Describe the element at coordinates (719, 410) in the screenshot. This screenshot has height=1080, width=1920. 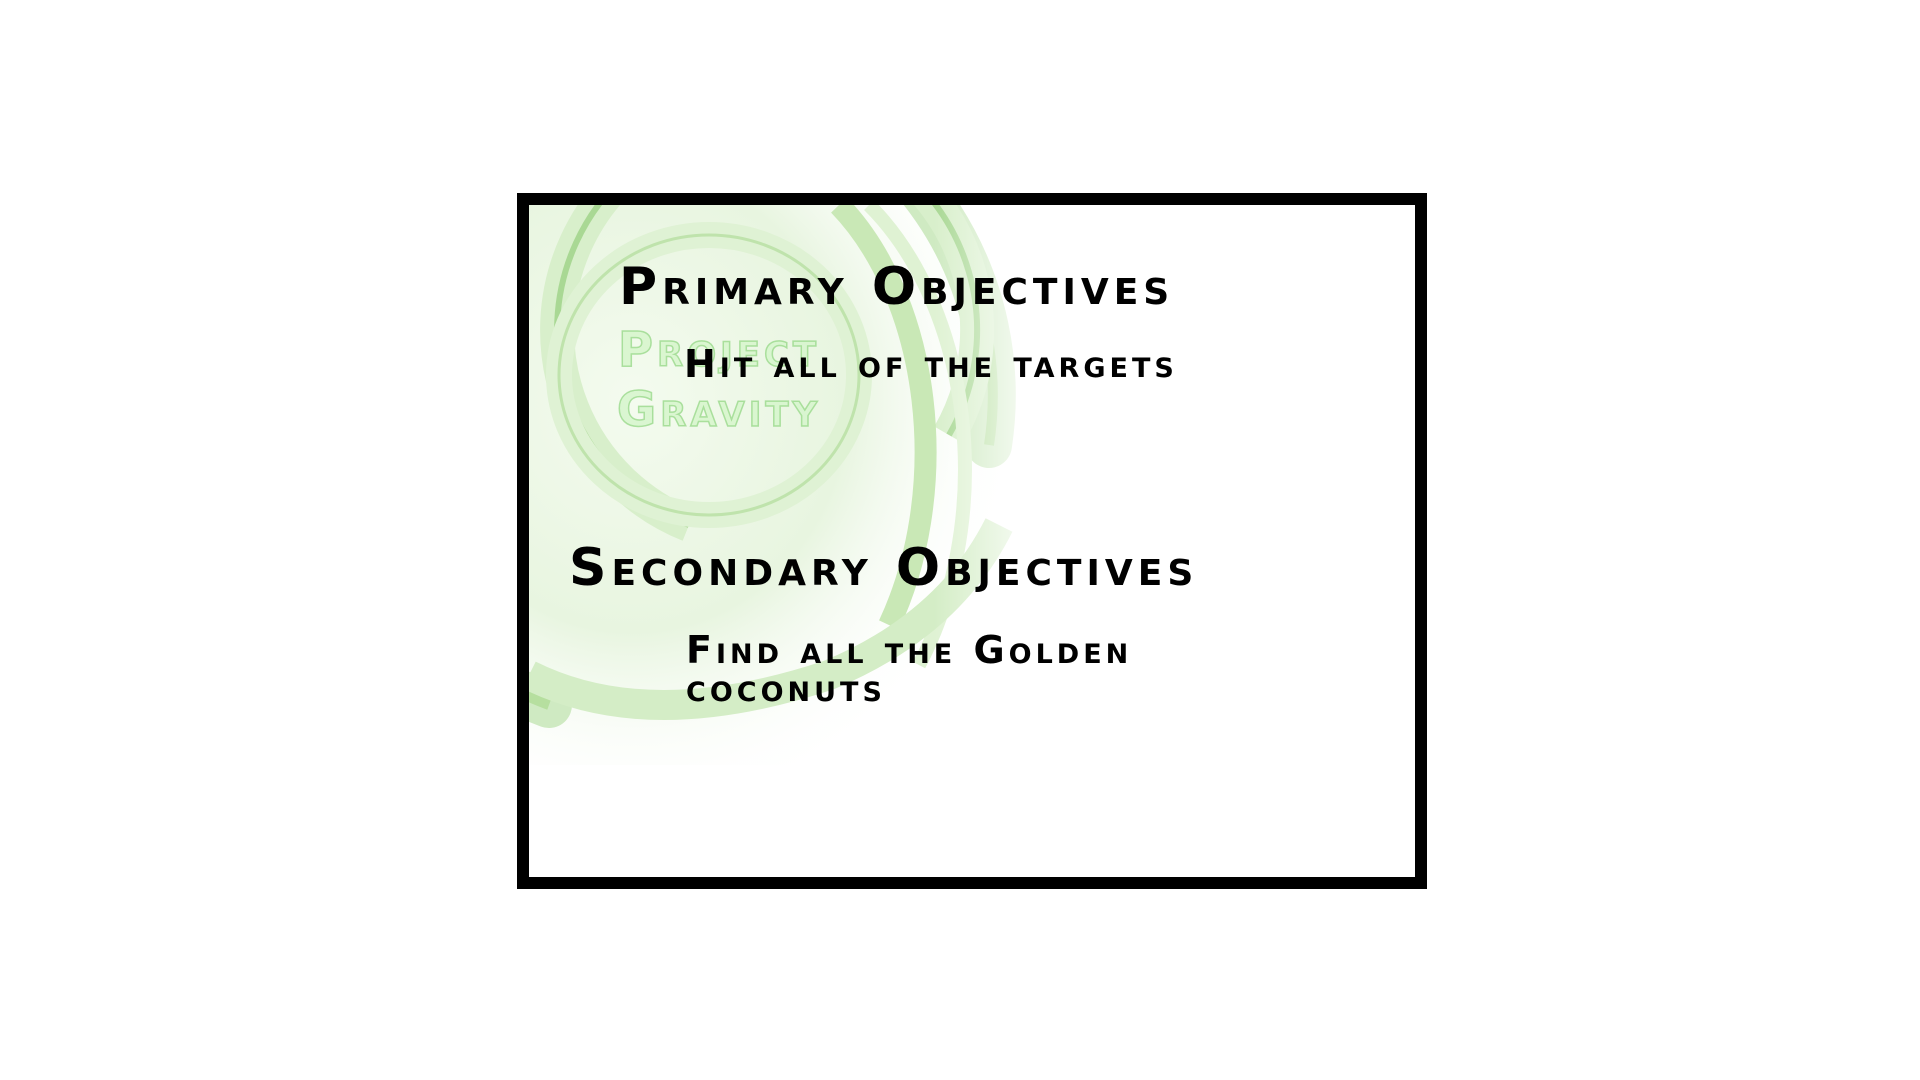
I see `logo-line-2: Gravity` at that location.